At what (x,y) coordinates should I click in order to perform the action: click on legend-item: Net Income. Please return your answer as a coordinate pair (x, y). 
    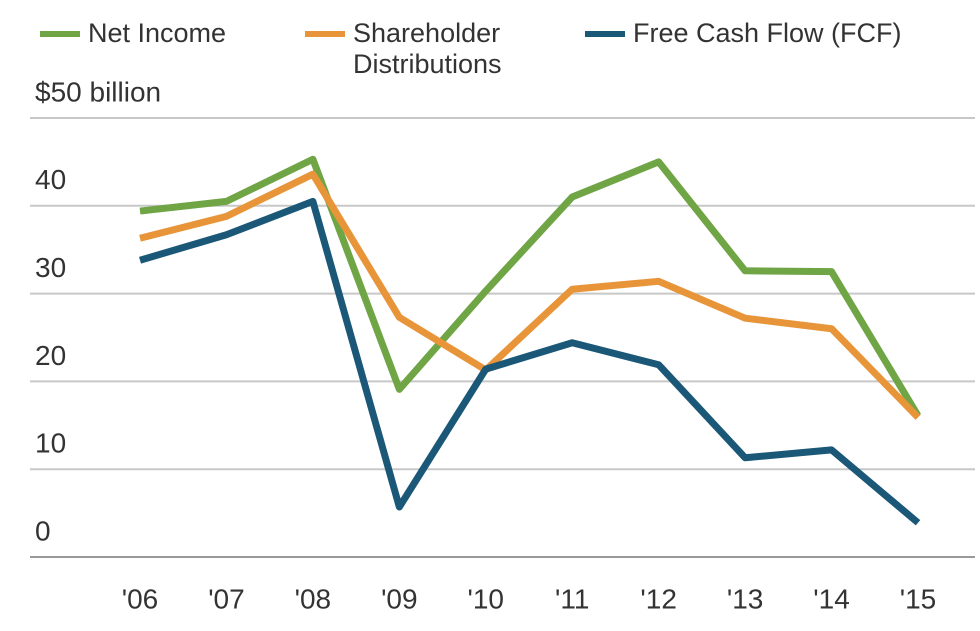
    Looking at the image, I should click on (133, 33).